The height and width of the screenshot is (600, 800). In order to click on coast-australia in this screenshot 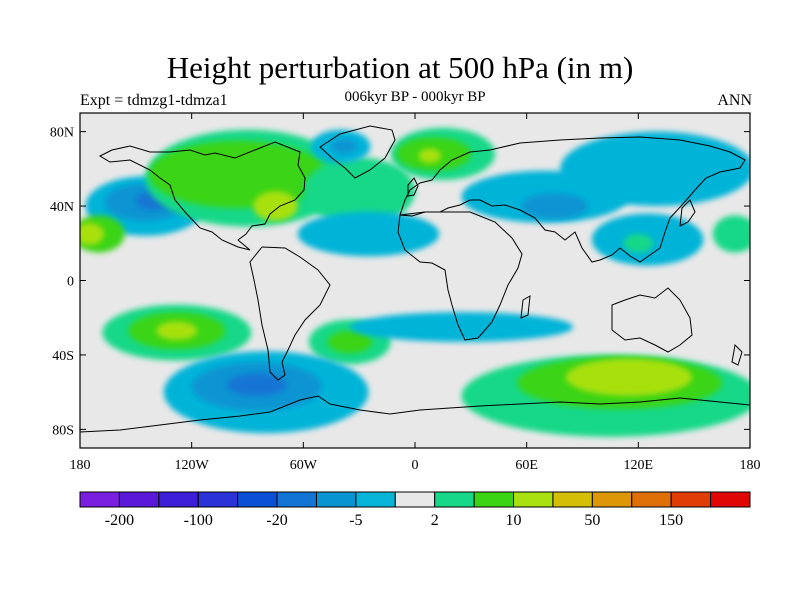, I will do `click(652, 320)`.